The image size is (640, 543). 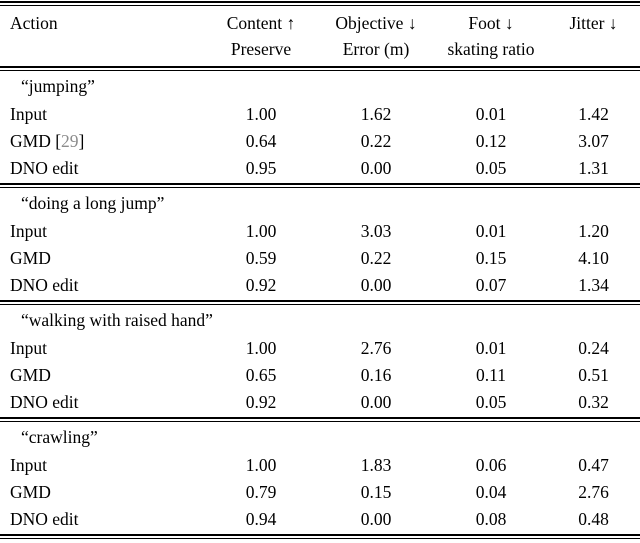 What do you see at coordinates (376, 114) in the screenshot?
I see `value-cell: 1.62` at bounding box center [376, 114].